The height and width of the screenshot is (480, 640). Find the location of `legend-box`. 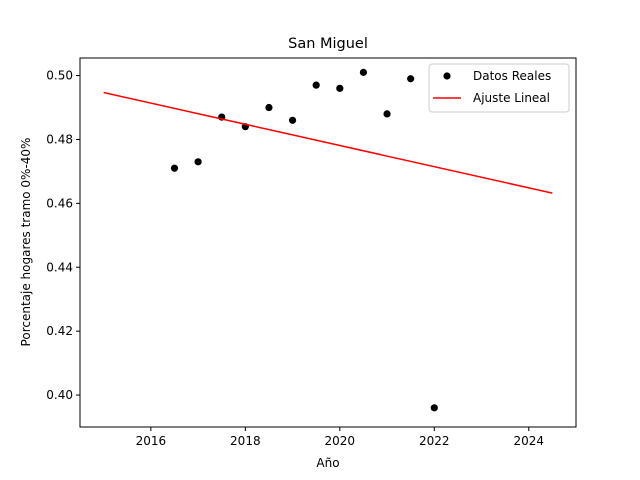

legend-box is located at coordinates (499, 88).